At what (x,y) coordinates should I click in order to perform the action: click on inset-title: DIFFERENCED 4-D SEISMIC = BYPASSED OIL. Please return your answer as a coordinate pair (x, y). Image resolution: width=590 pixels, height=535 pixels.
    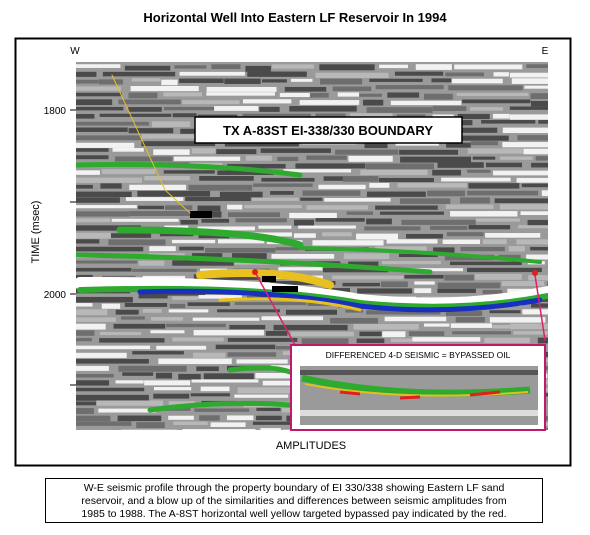
    Looking at the image, I should click on (418, 355).